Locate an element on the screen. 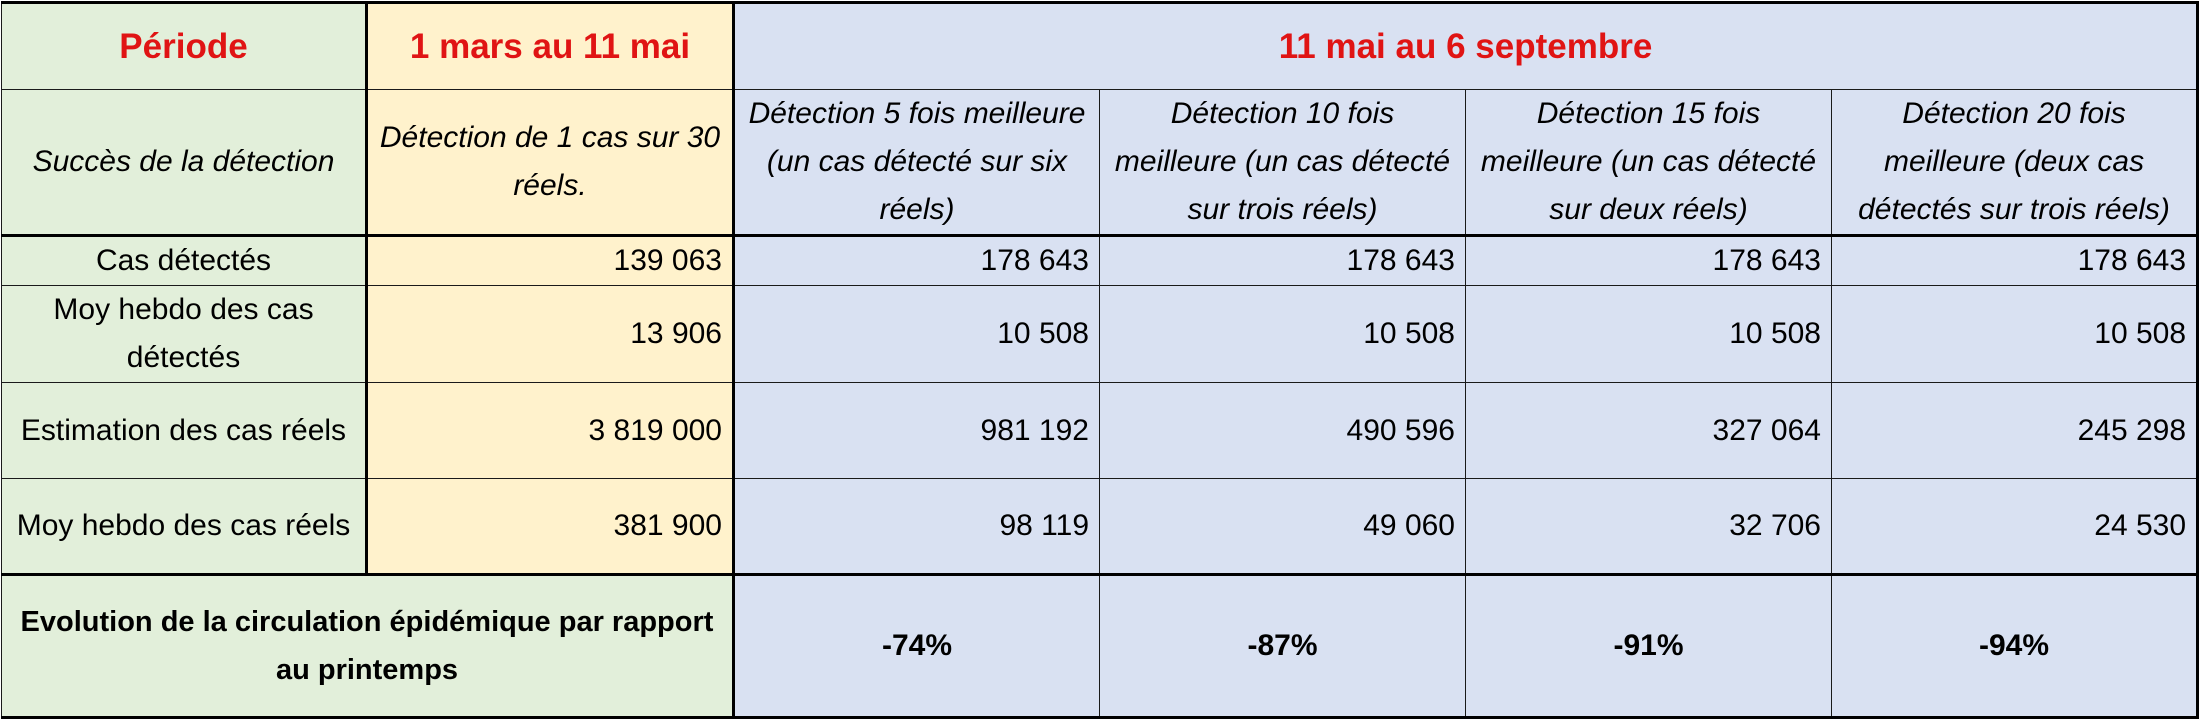  period1-value: 139 063 is located at coordinates (549, 260).